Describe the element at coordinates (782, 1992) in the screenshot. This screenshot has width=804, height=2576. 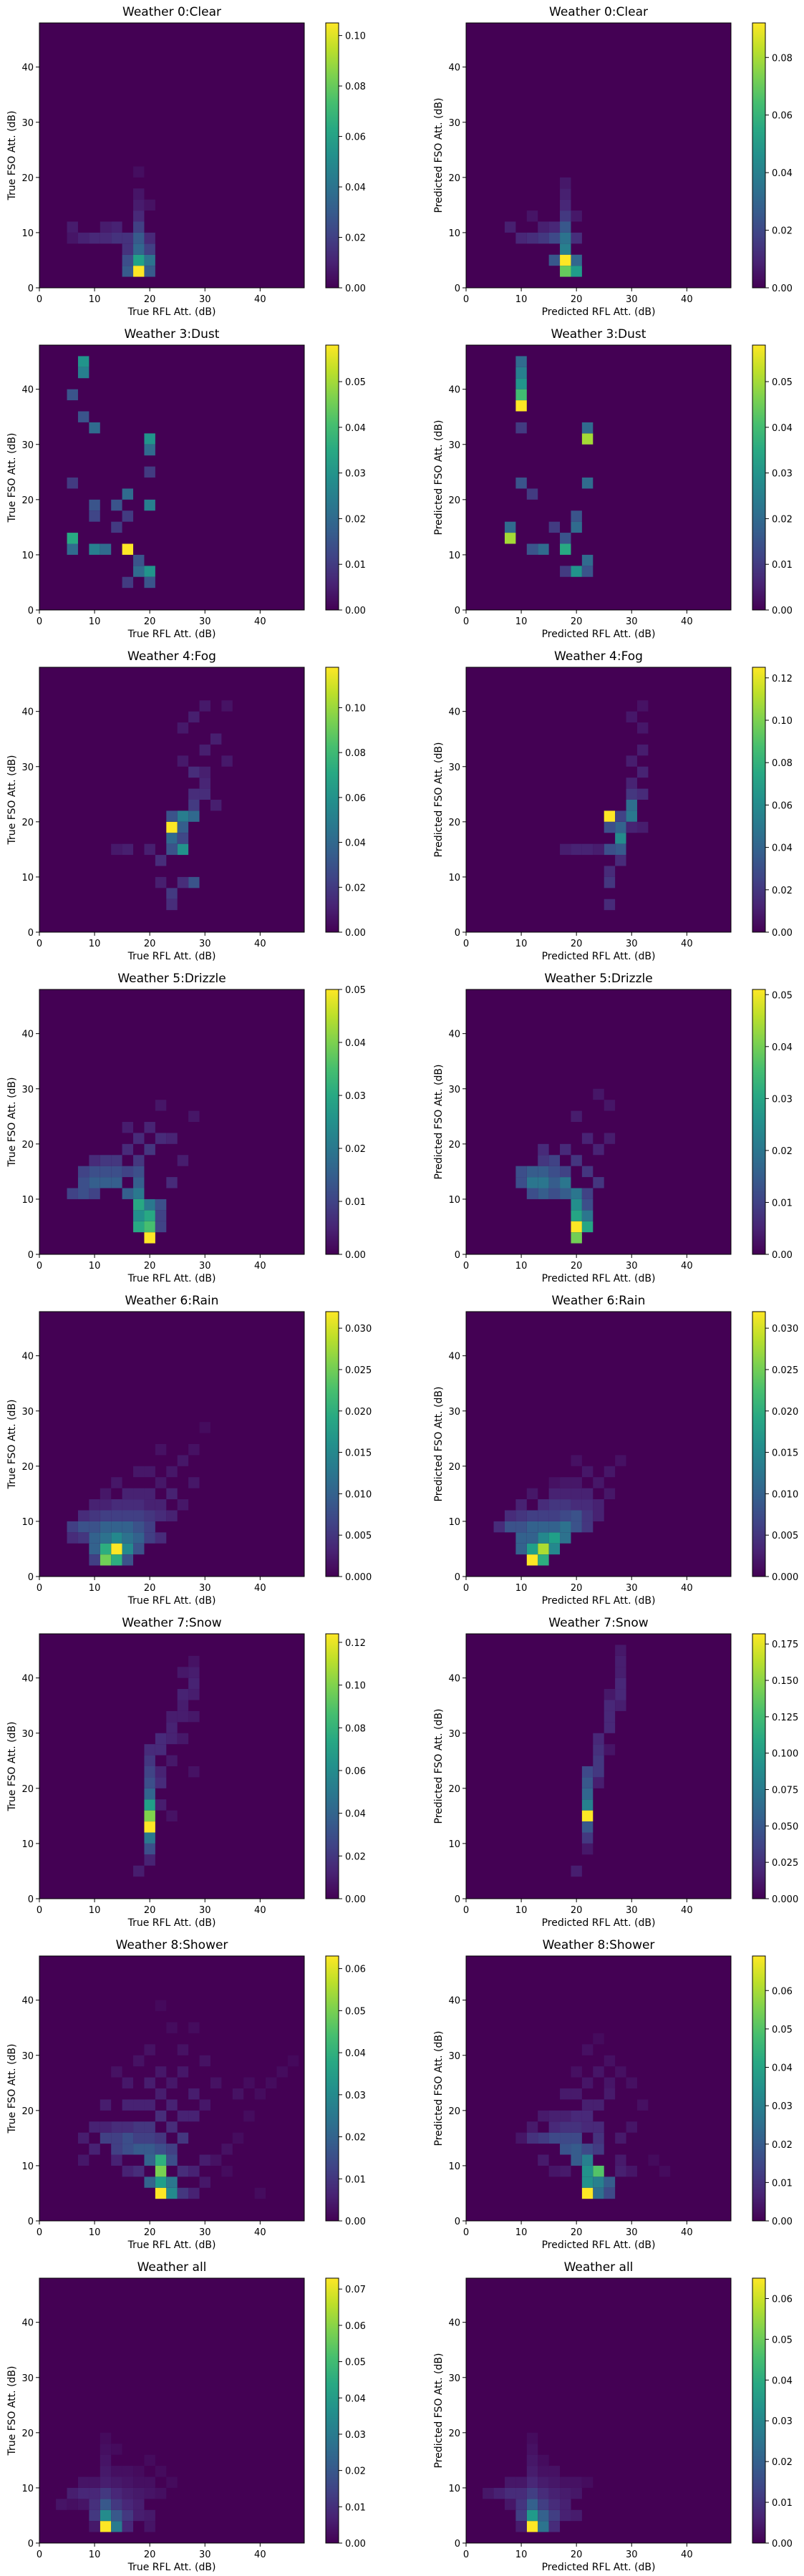
I see `colorbar-tick-label: 0.06` at that location.